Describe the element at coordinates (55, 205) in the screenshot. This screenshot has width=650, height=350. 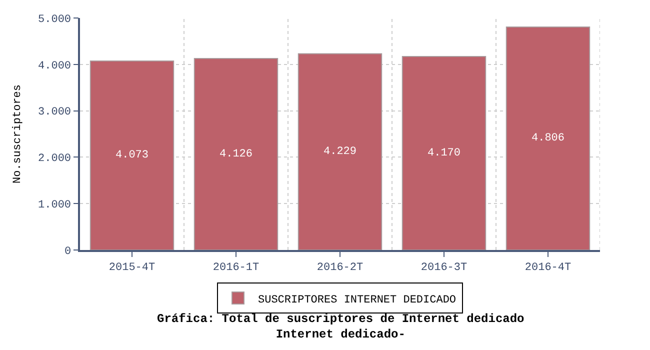
I see `y-tick-label: 1.000` at that location.